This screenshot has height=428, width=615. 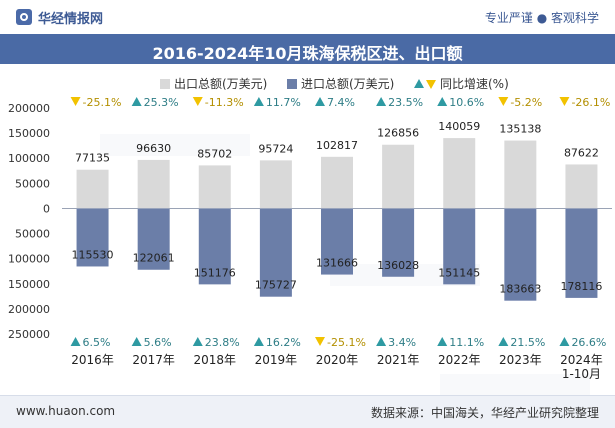 I want to click on export-value-label: 140059, so click(x=459, y=126).